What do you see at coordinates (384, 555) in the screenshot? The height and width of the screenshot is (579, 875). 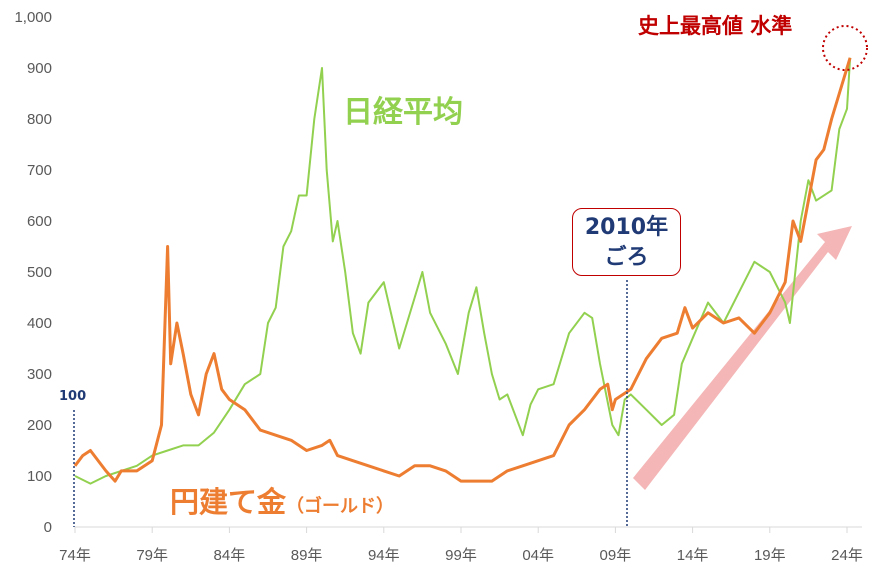 I see `x-tick-label: 94年` at bounding box center [384, 555].